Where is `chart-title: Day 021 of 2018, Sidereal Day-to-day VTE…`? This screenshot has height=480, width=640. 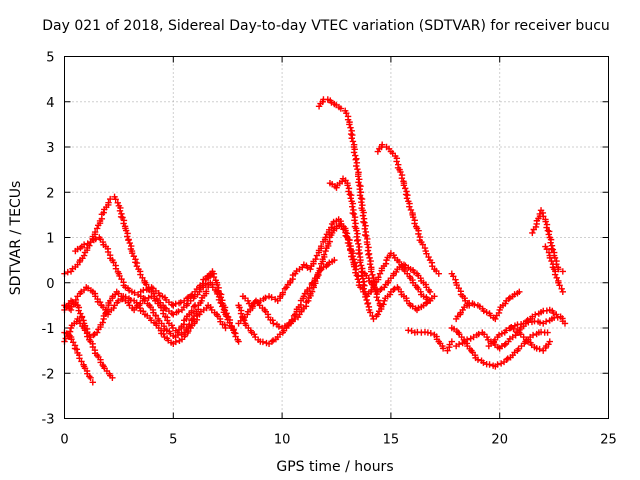 chart-title: Day 021 of 2018, Sidereal Day-to-day VTE… is located at coordinates (326, 26).